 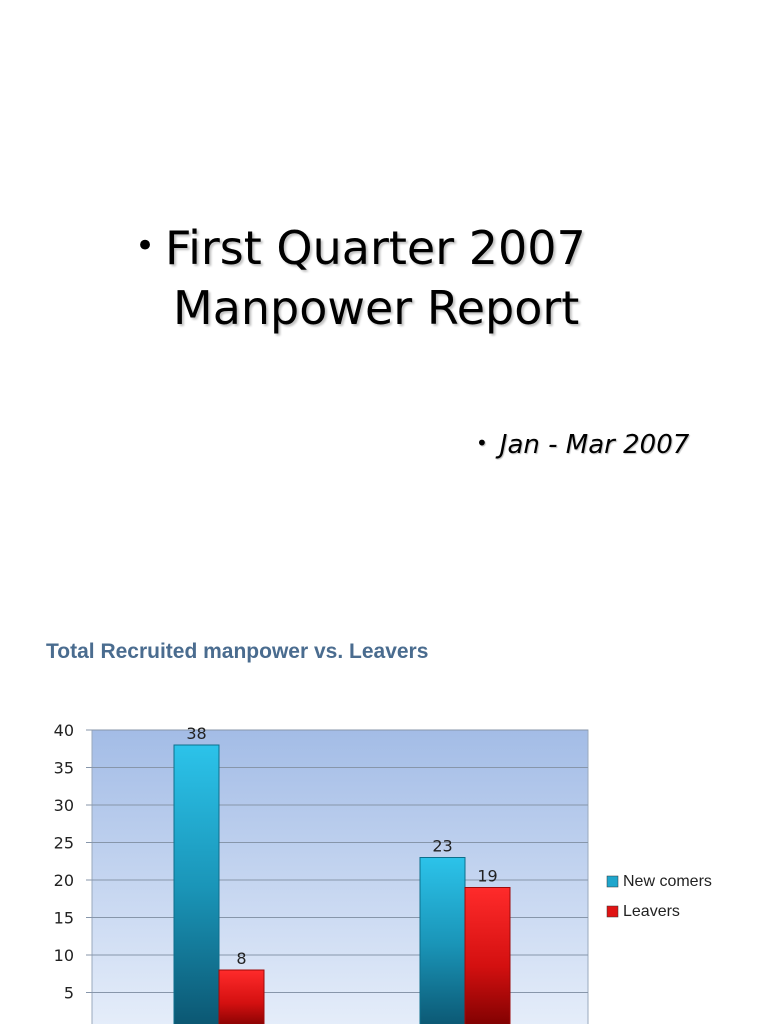 I want to click on y-tick-label: 40, so click(x=64, y=730).